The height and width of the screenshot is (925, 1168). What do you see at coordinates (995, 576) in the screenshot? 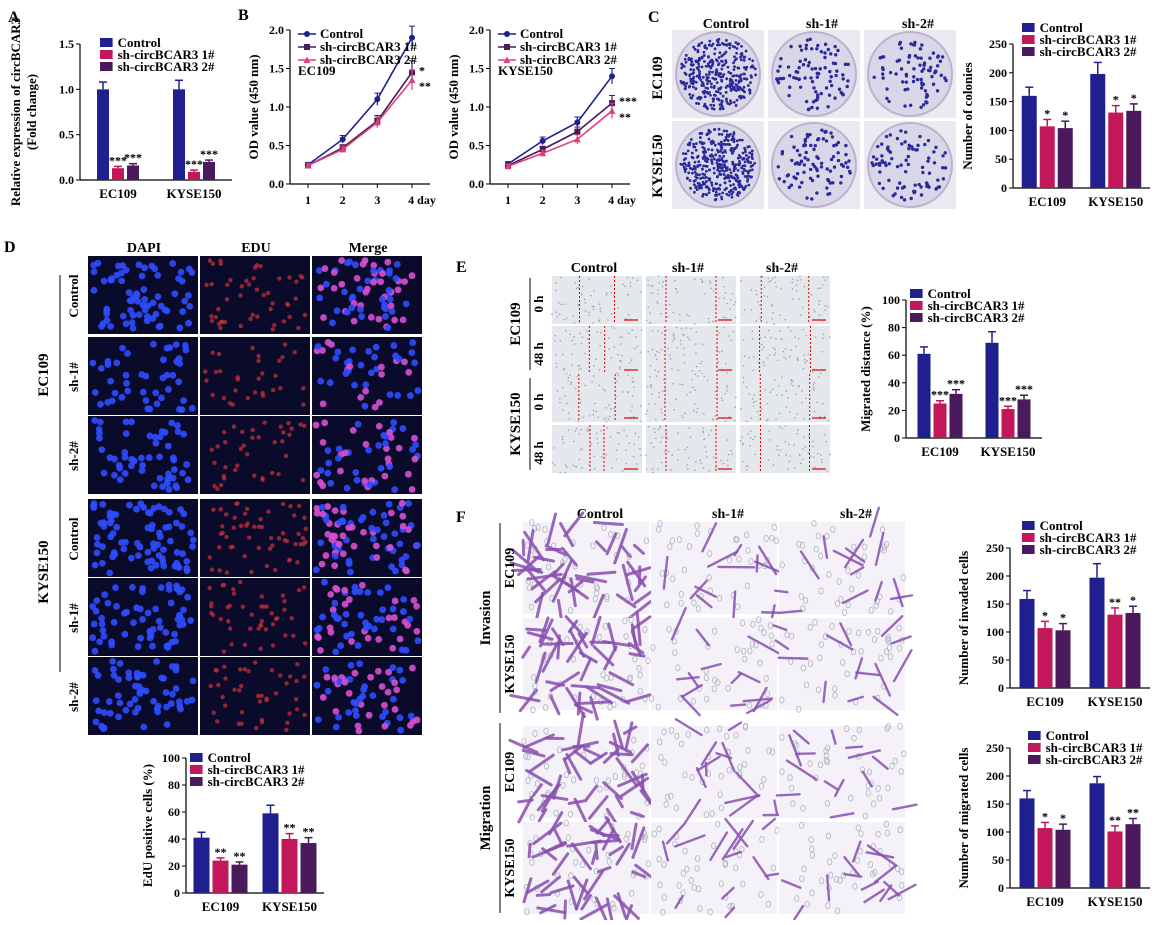
I see `y-tick-label: 200` at bounding box center [995, 576].